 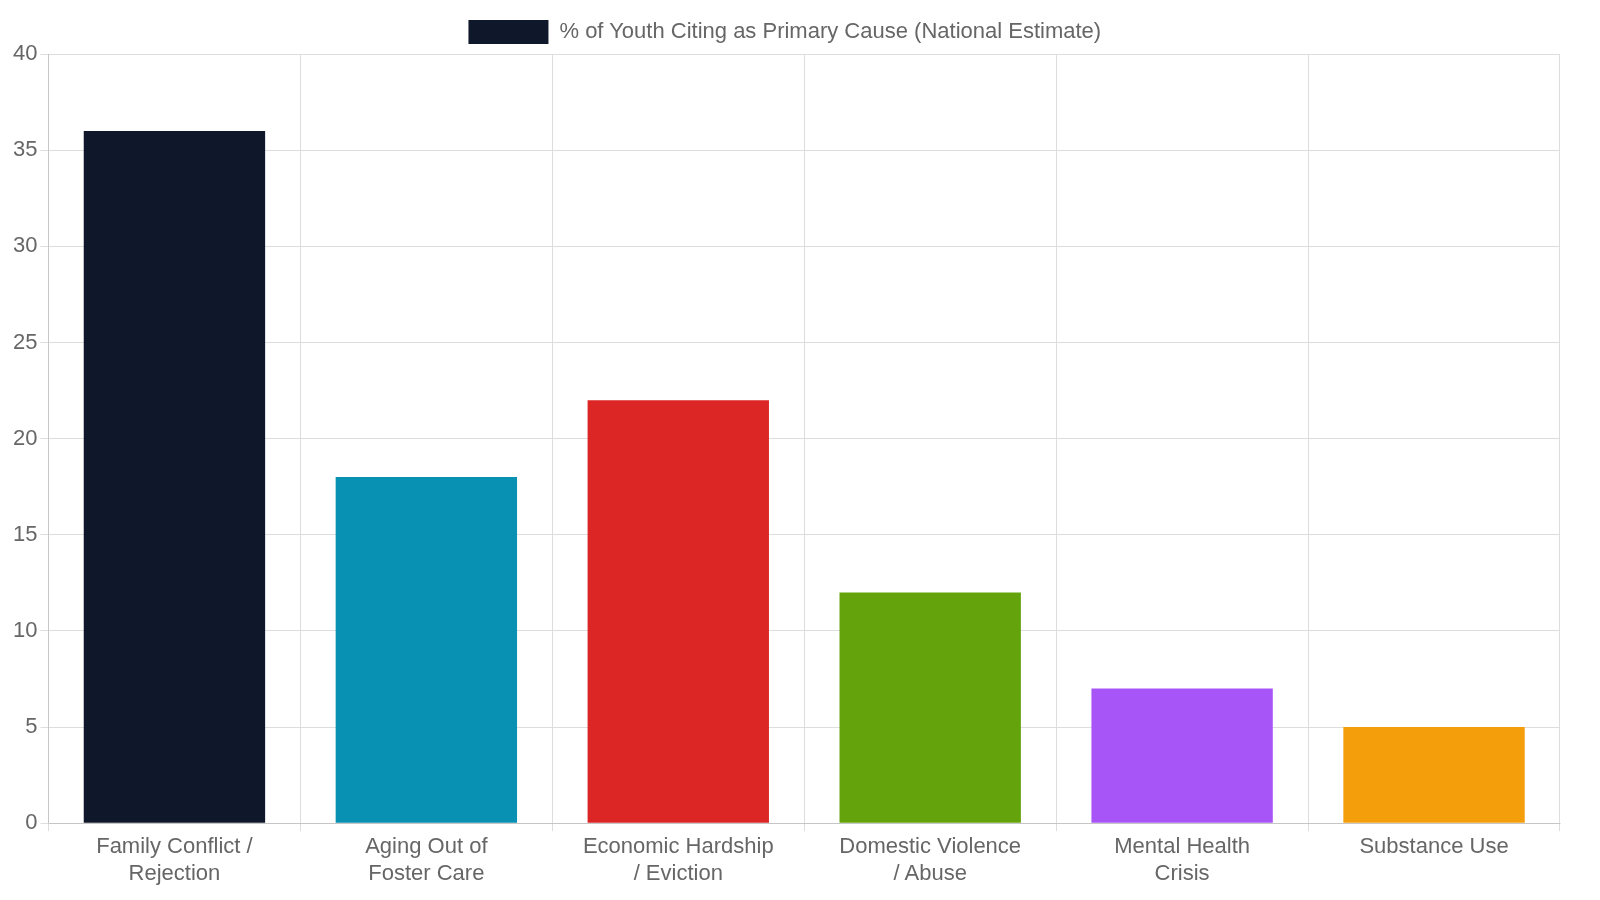 I want to click on y-tick-label: 20, so click(x=25, y=437).